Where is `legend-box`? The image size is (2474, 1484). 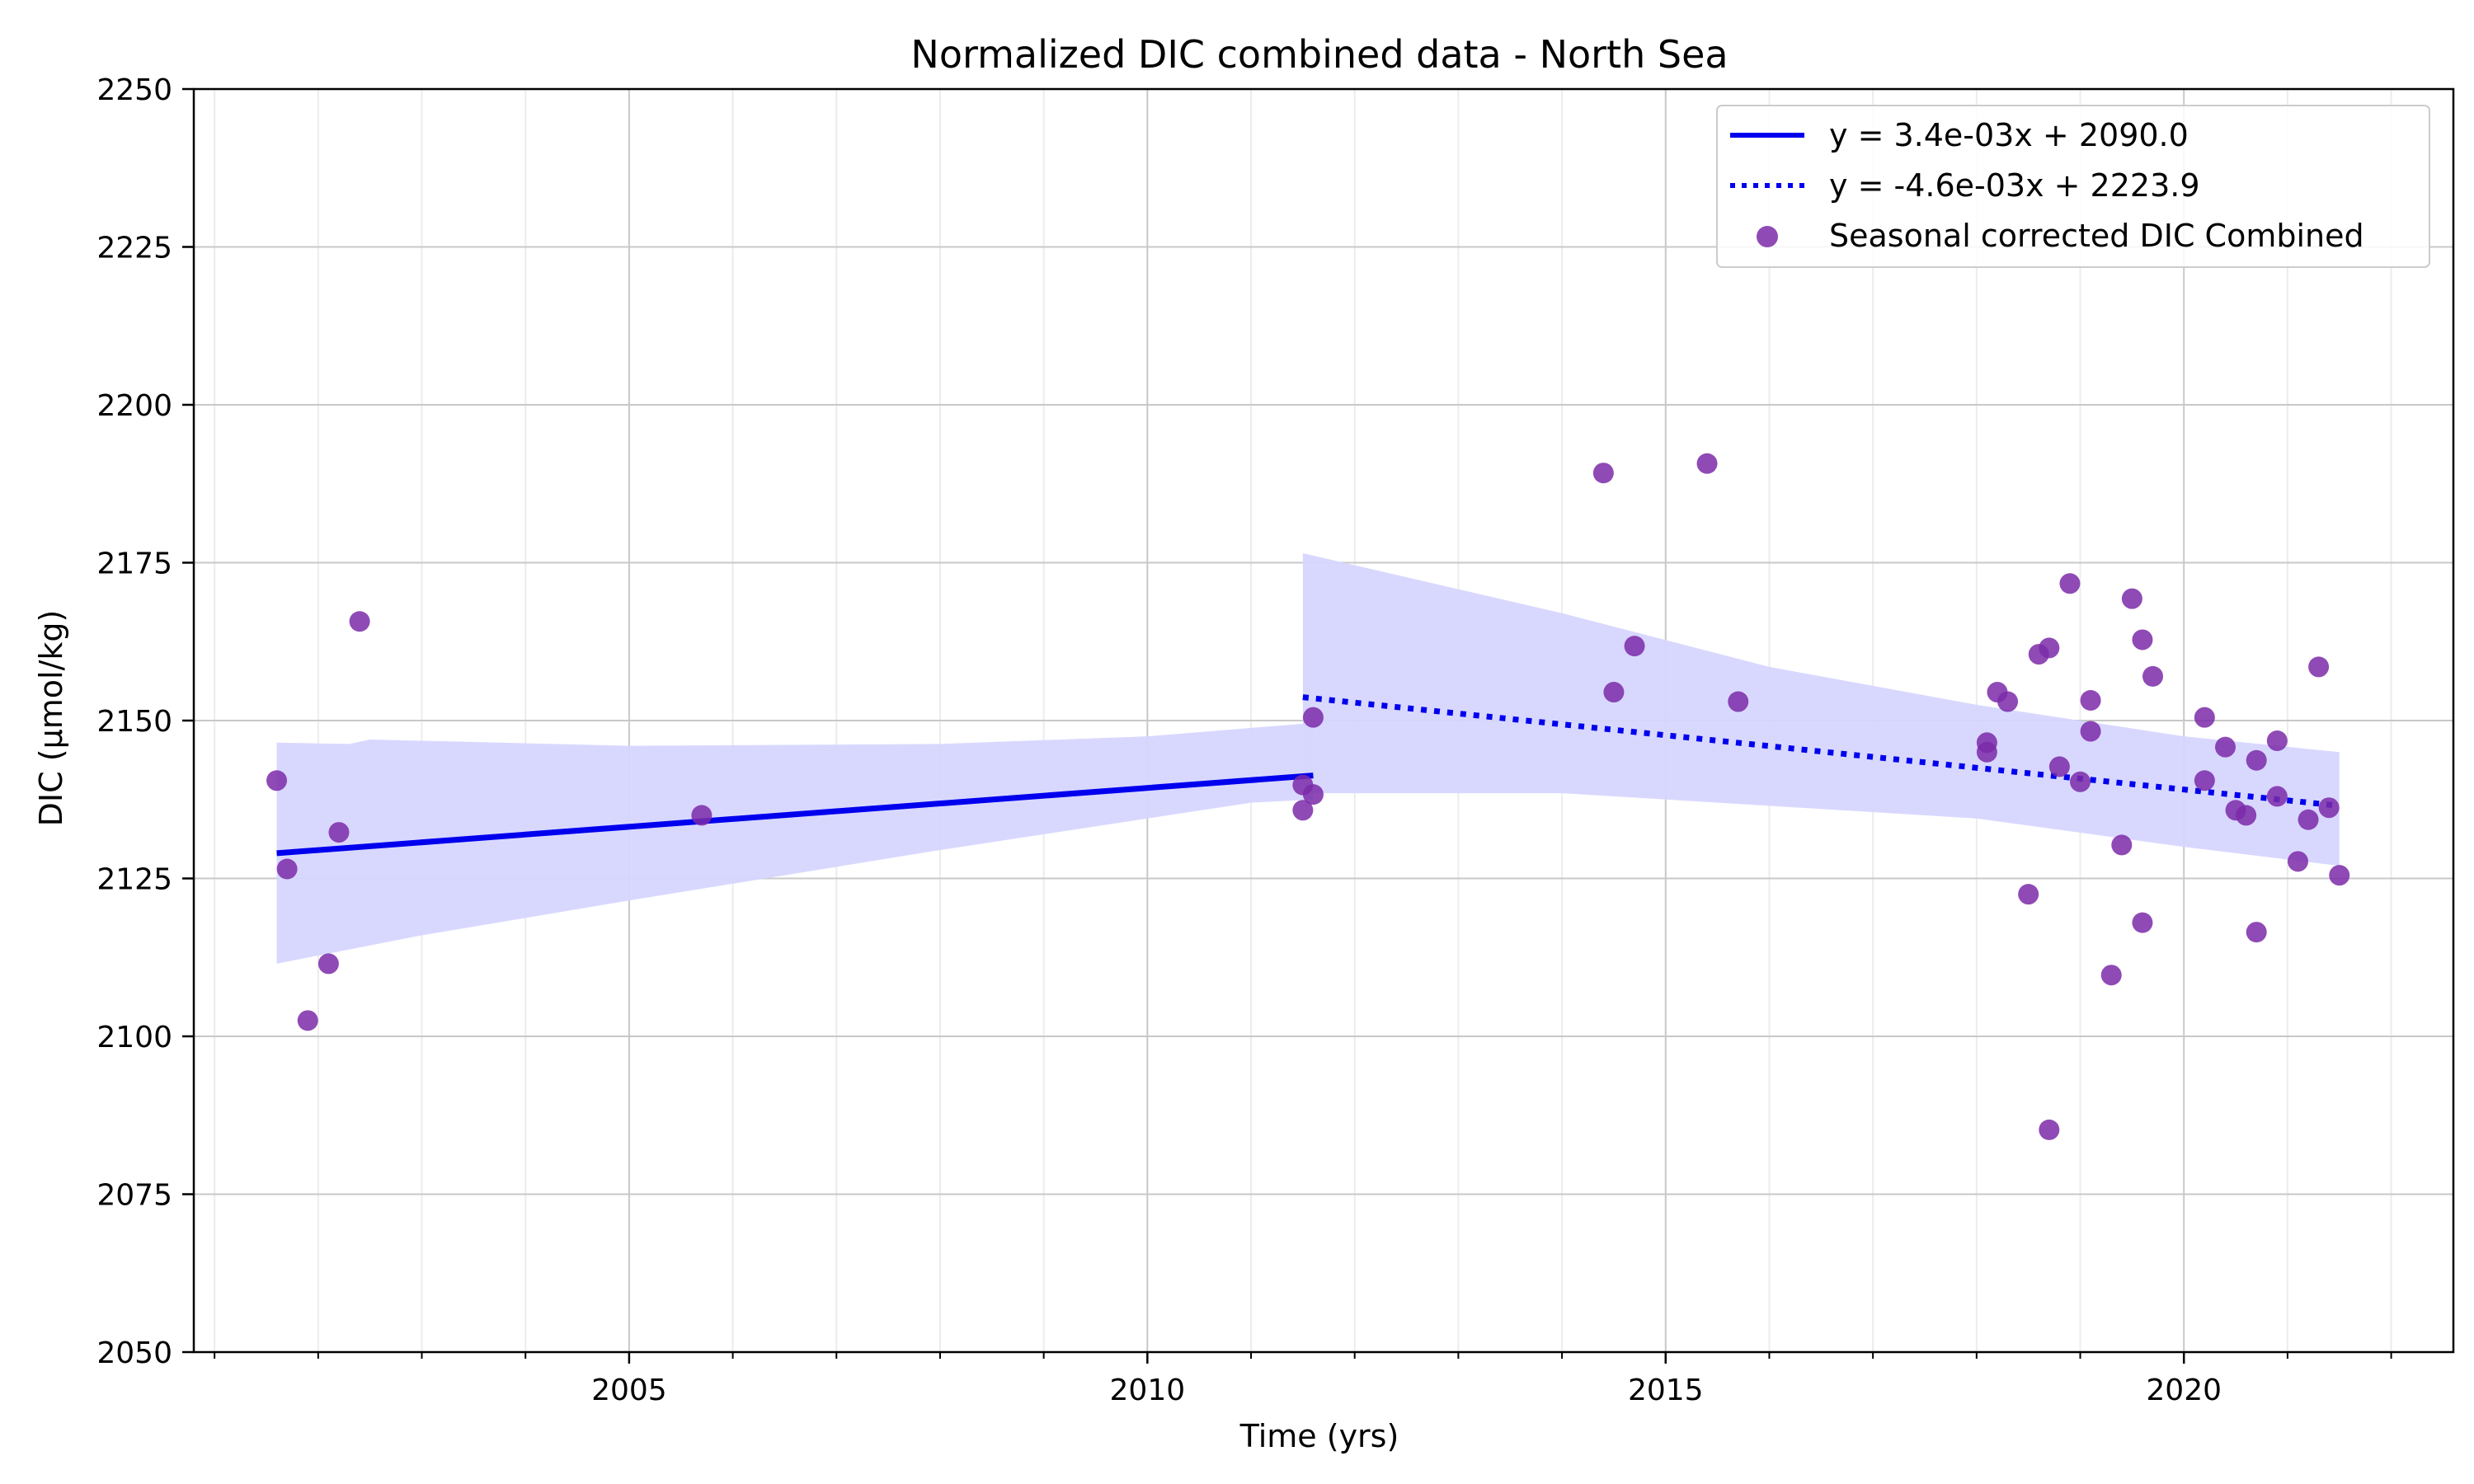
legend-box is located at coordinates (2073, 186).